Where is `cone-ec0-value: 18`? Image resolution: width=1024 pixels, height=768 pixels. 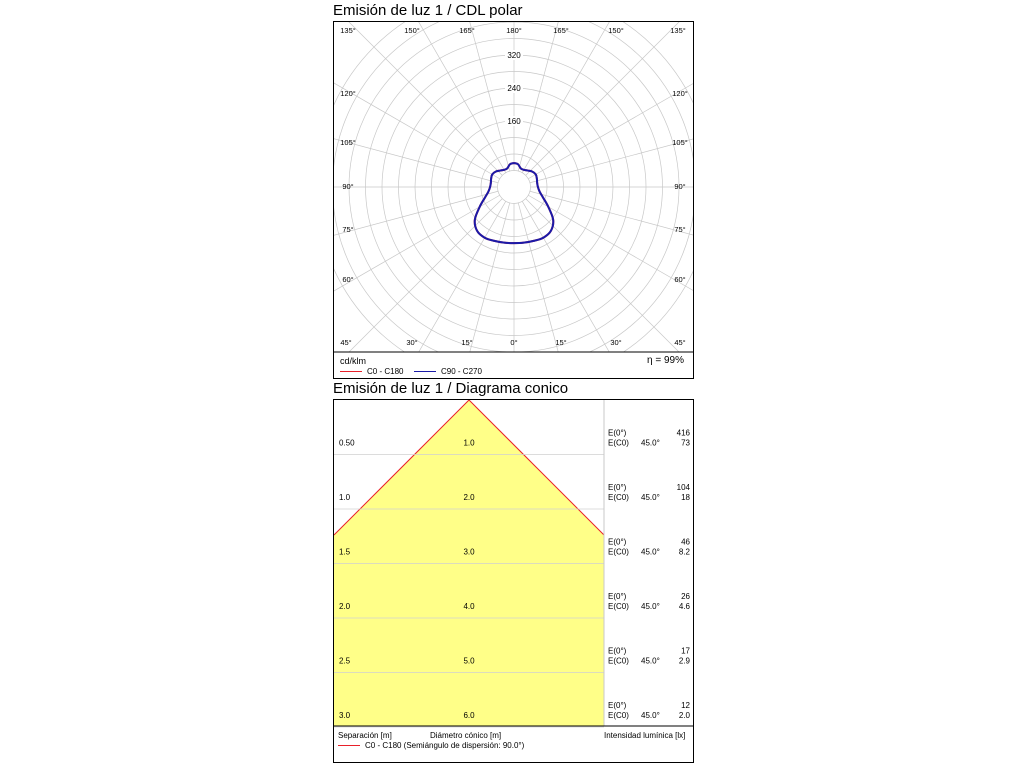
cone-ec0-value: 18 is located at coordinates (685, 497).